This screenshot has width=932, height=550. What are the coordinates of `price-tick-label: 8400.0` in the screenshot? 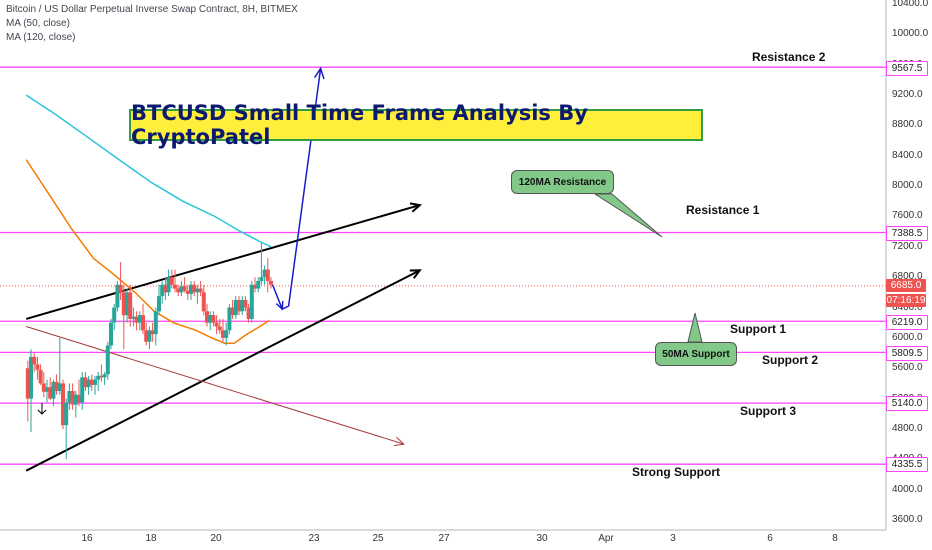 It's located at (907, 155).